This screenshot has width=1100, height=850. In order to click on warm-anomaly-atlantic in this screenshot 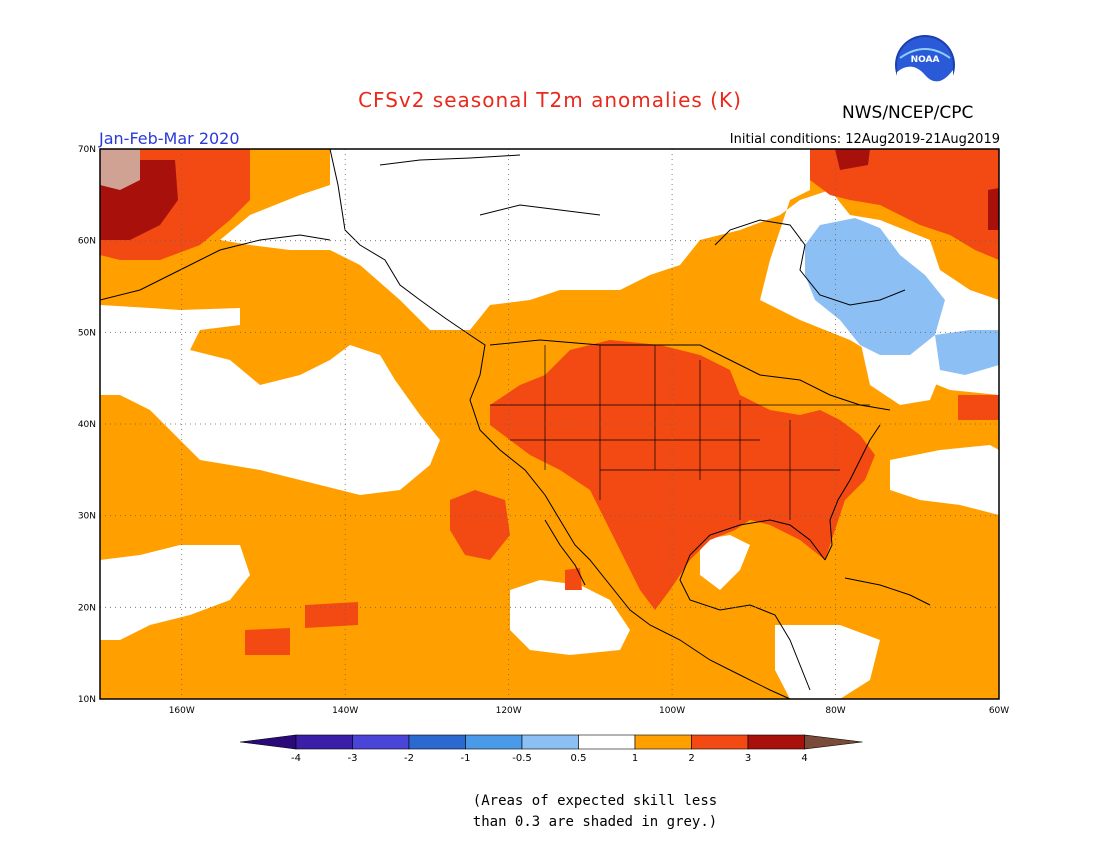, I will do `click(978, 407)`.